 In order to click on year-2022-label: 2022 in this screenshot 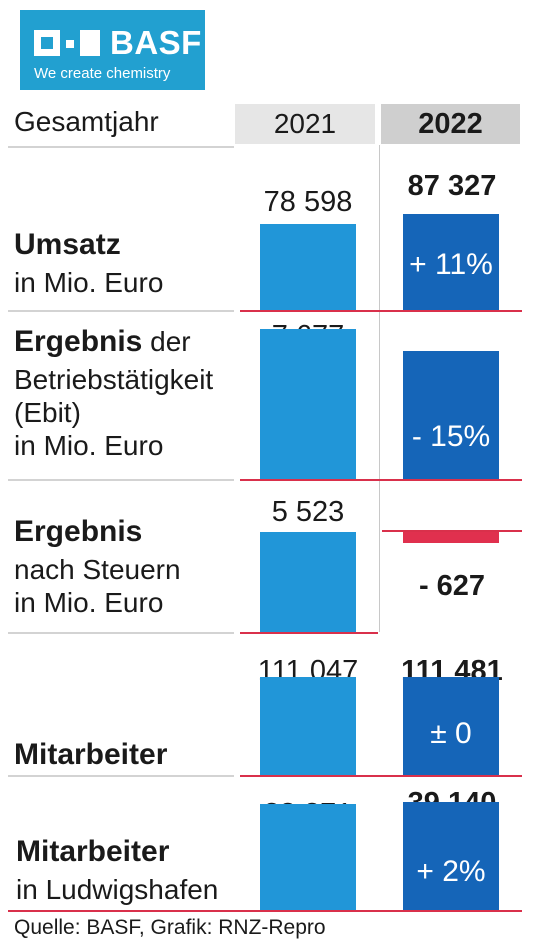, I will do `click(450, 124)`.